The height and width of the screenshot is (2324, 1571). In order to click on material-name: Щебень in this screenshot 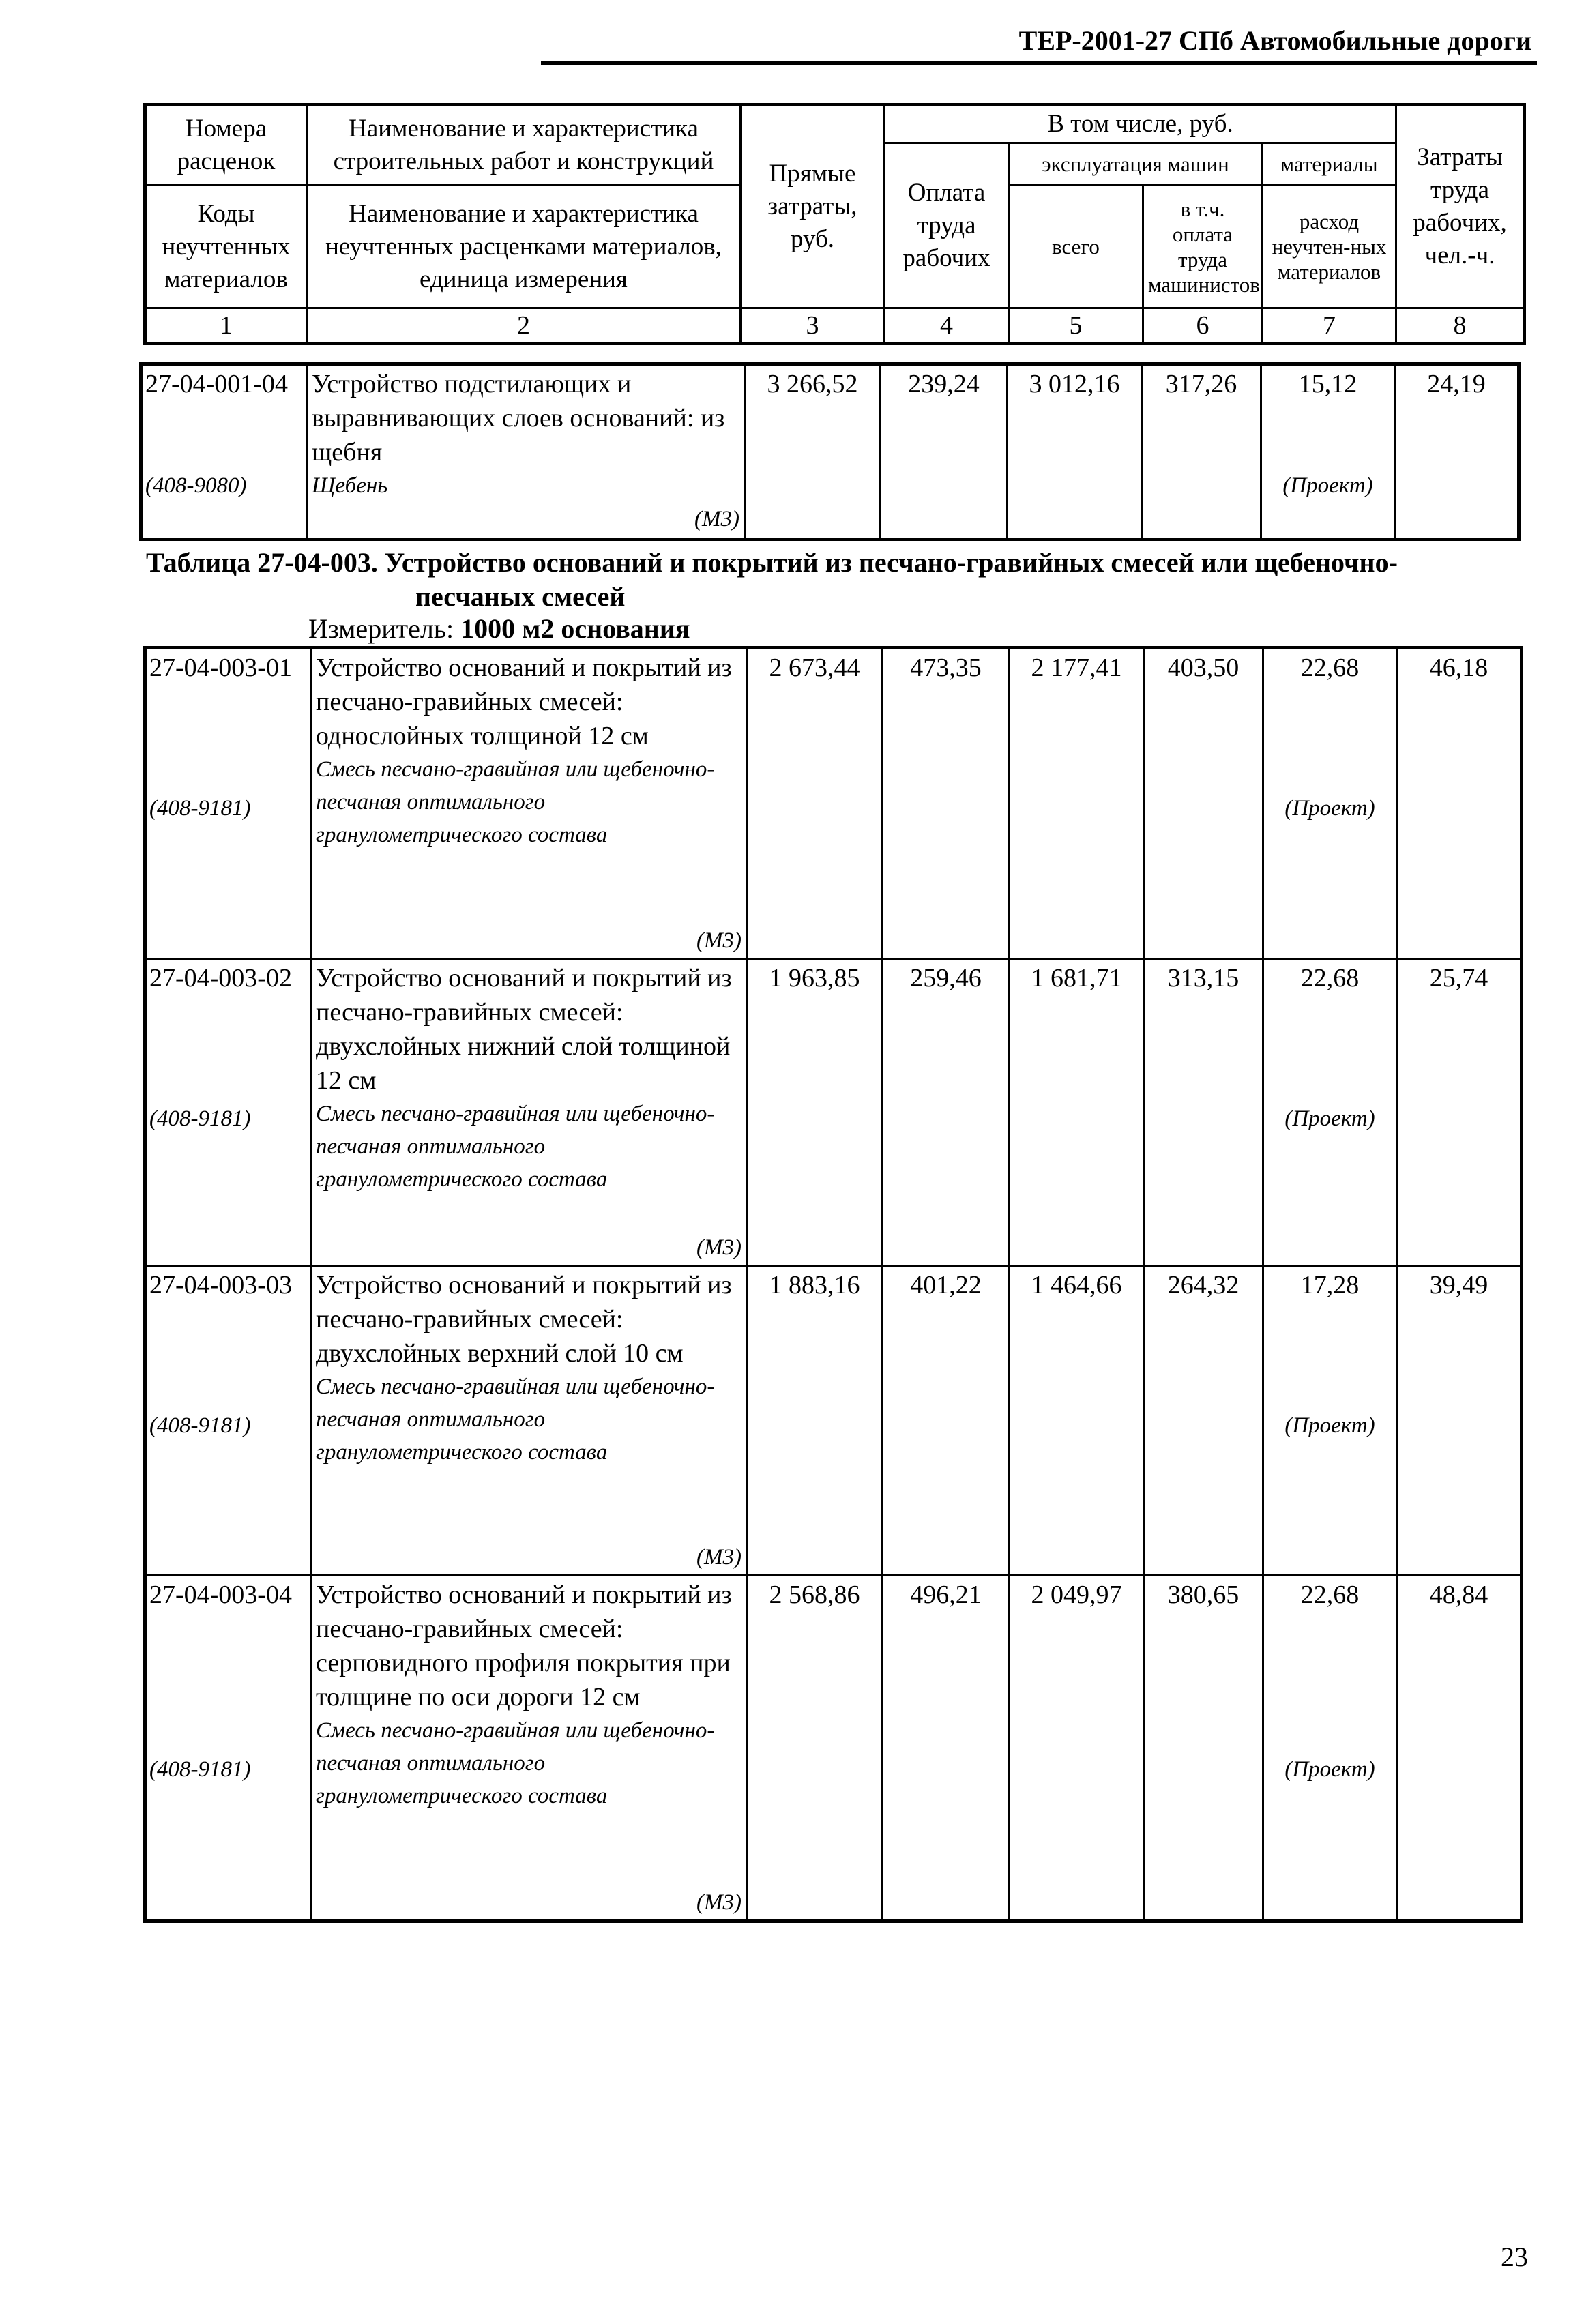, I will do `click(350, 485)`.